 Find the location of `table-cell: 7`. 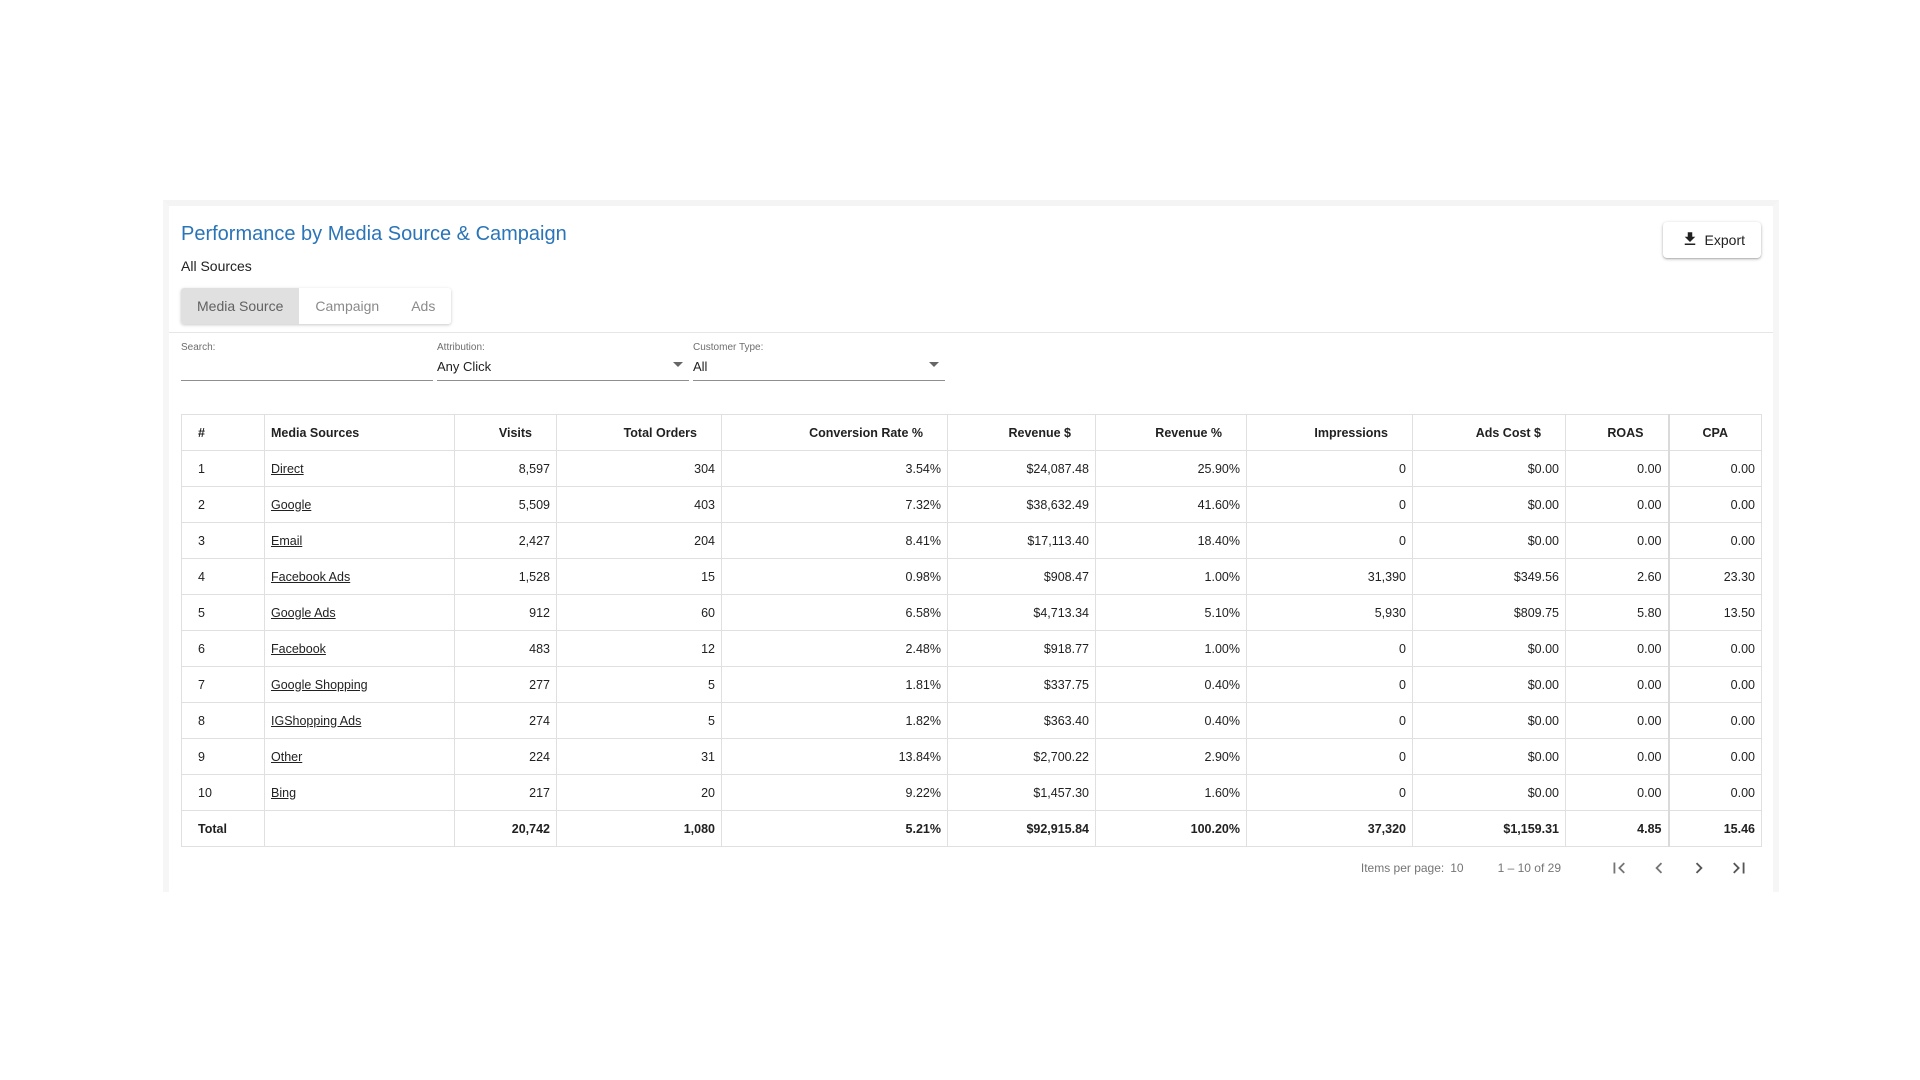

table-cell: 7 is located at coordinates (223, 684).